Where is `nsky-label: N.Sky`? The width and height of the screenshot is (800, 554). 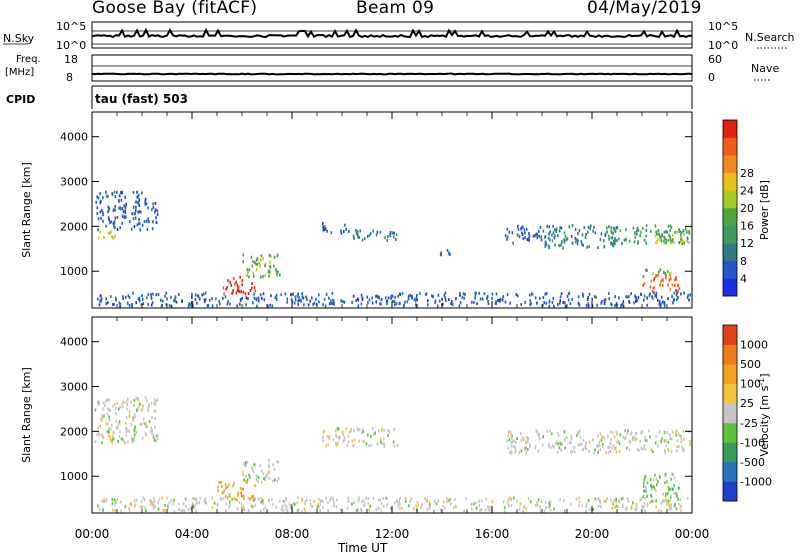
nsky-label: N.Sky is located at coordinates (19, 38).